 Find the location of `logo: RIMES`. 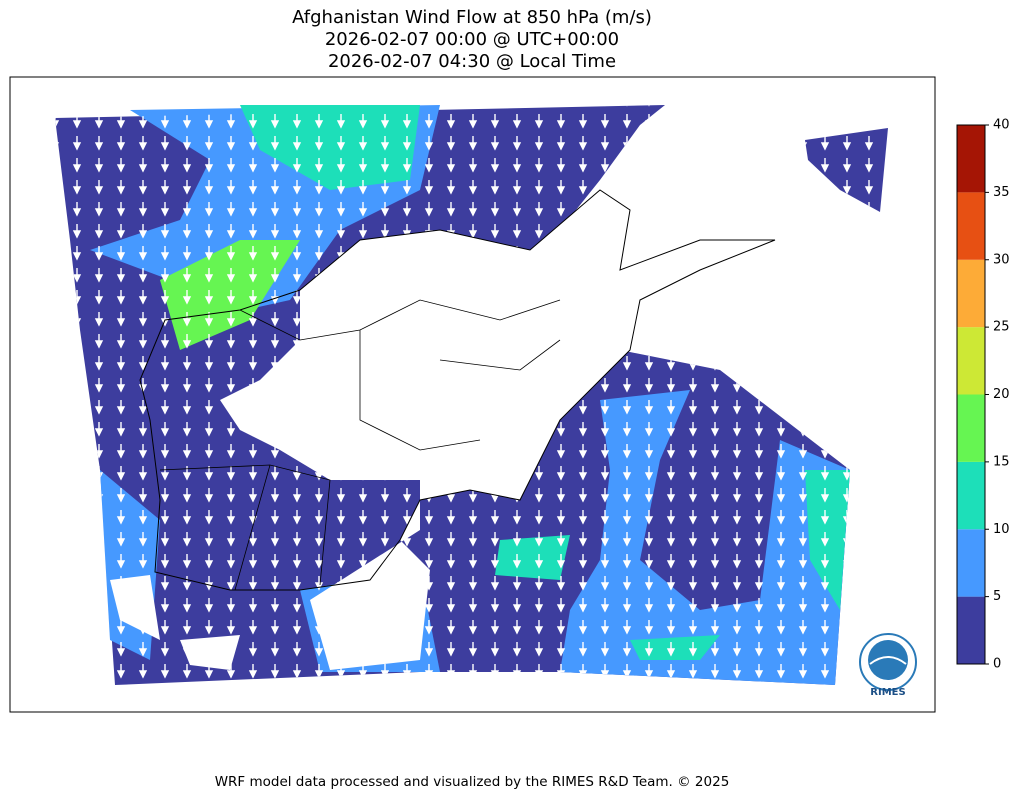

logo: RIMES is located at coordinates (888, 665).